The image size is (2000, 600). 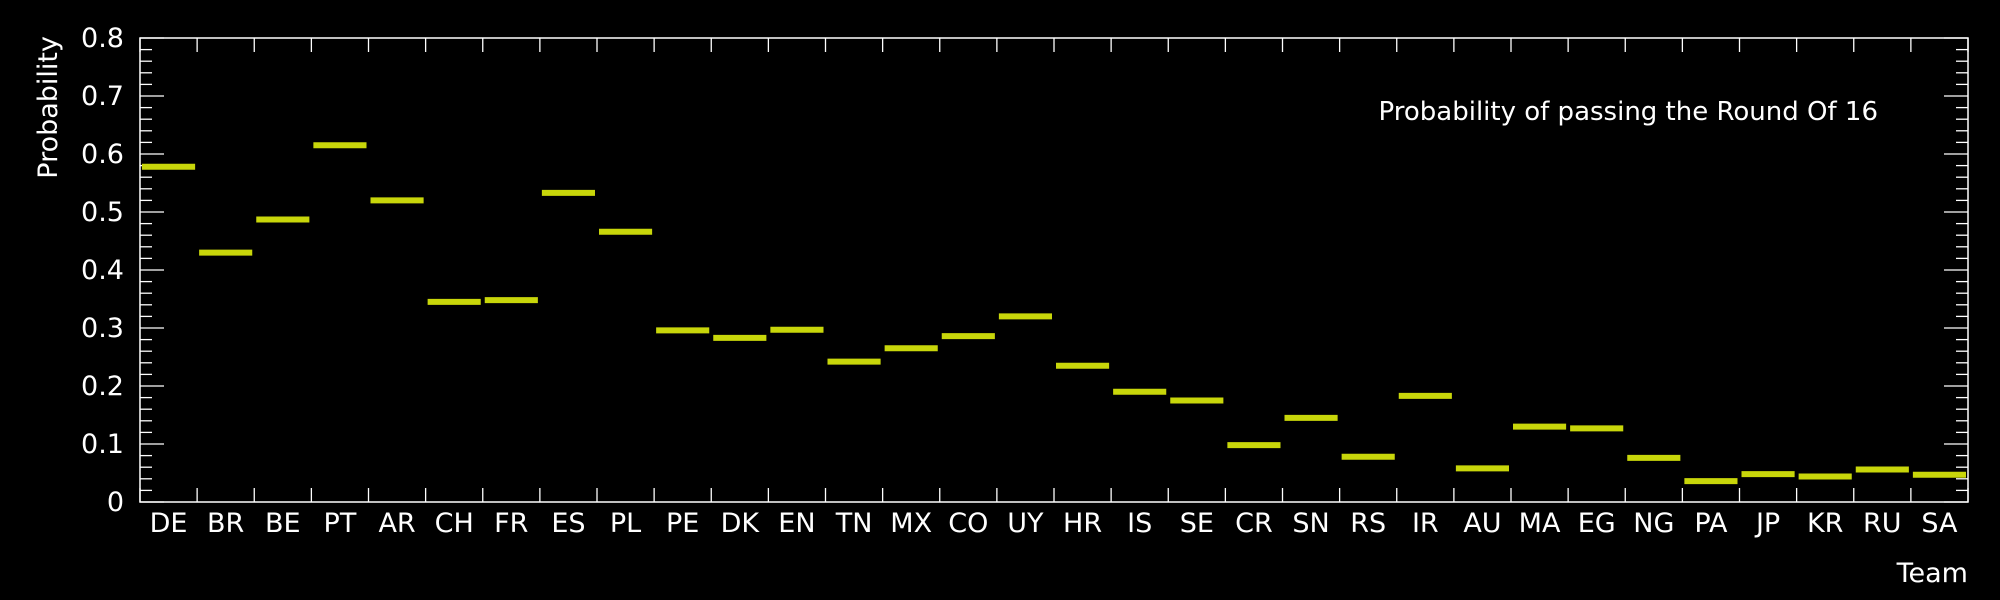 What do you see at coordinates (1482, 523) in the screenshot?
I see `x-tick-label: AU` at bounding box center [1482, 523].